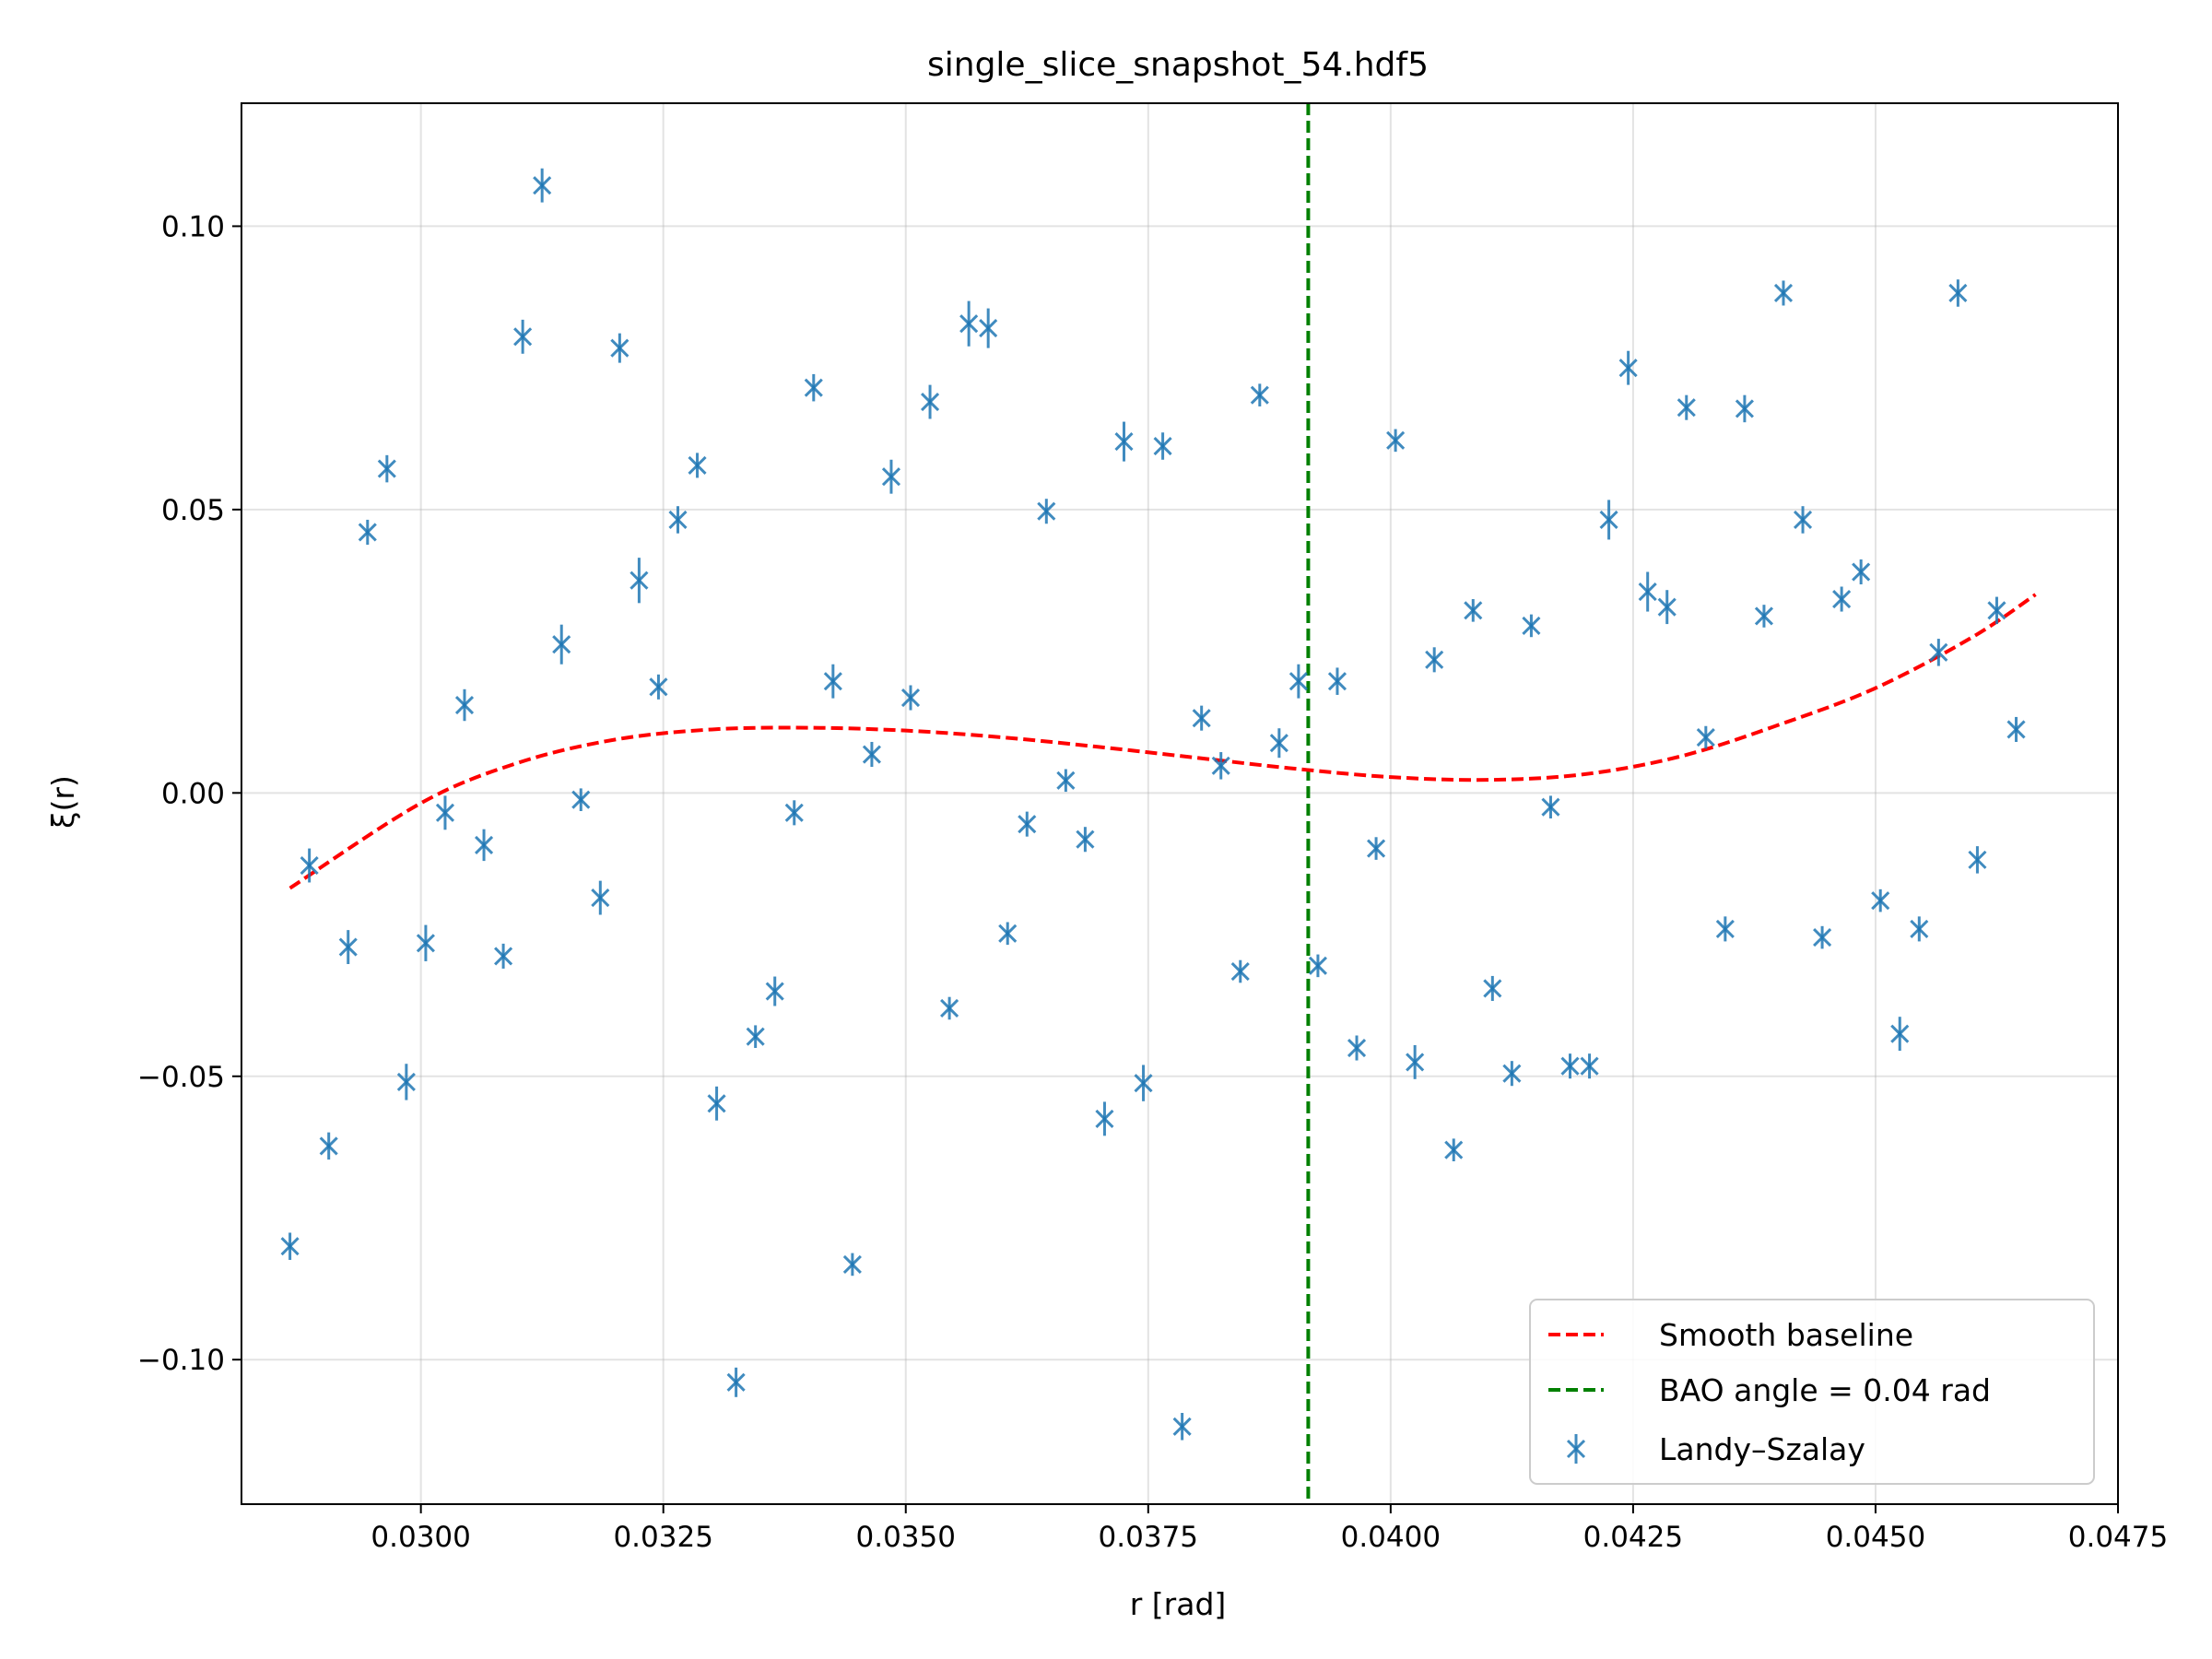  I want to click on x-axis-label: r [rad], so click(1178, 1604).